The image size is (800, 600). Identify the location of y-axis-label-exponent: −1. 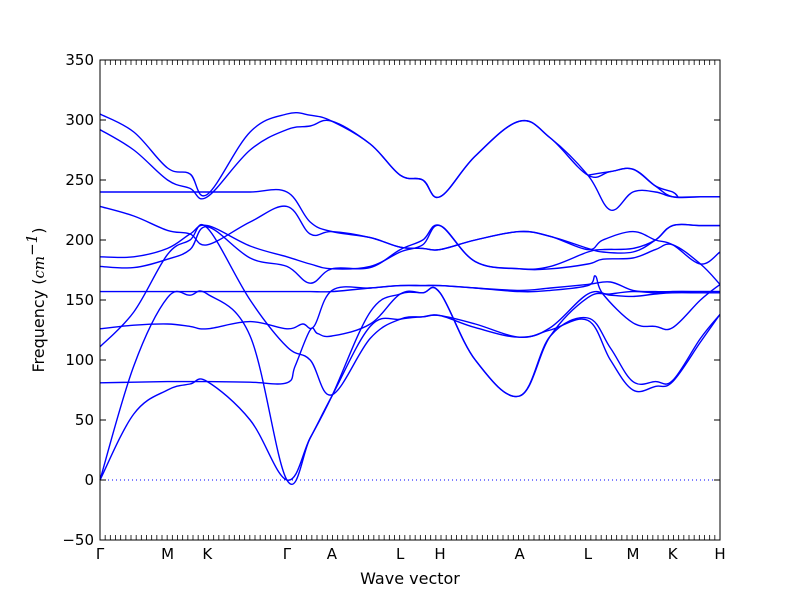
(32, 245).